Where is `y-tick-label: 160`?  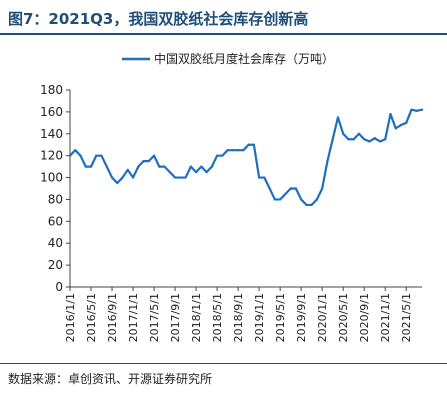 y-tick-label: 160 is located at coordinates (51, 112).